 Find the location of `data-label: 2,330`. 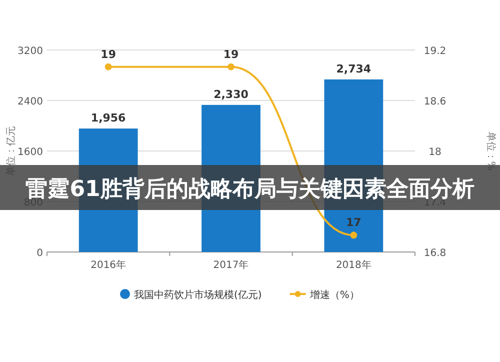

data-label: 2,330 is located at coordinates (231, 94).